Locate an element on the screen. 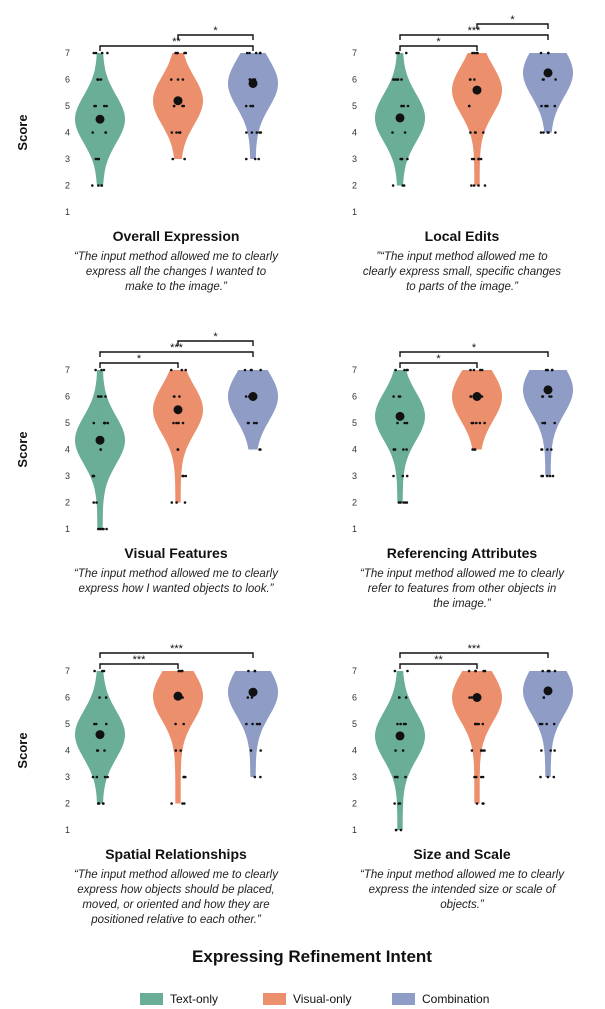 This screenshot has width=605, height=1009. legend-swatch is located at coordinates (274, 999).